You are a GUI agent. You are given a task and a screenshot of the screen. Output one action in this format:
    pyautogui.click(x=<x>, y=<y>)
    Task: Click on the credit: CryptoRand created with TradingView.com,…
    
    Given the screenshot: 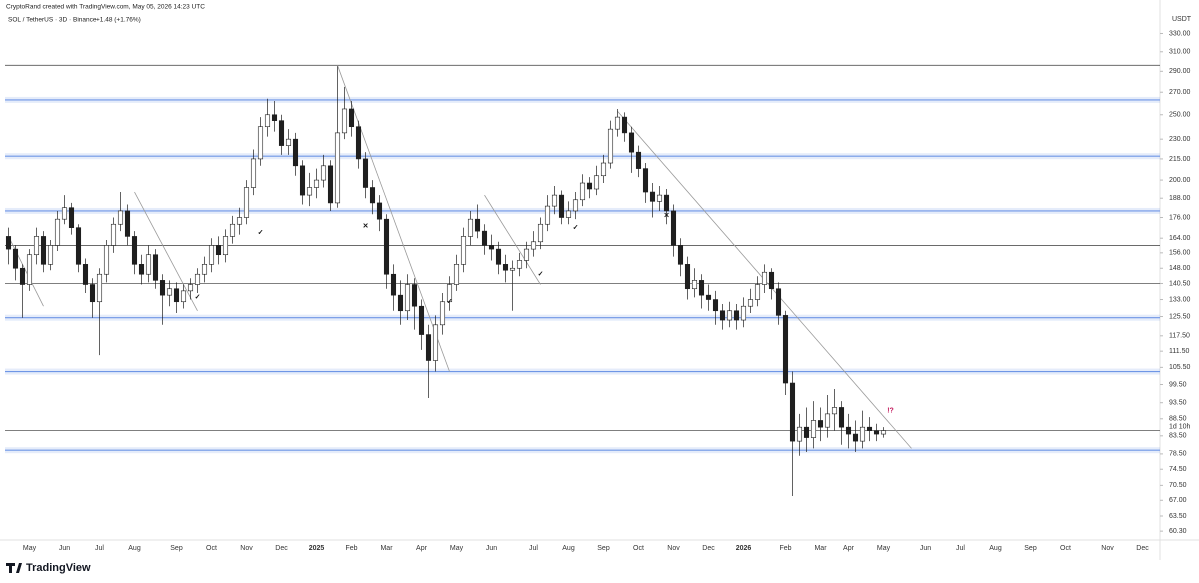 What is the action you would take?
    pyautogui.click(x=105, y=7)
    